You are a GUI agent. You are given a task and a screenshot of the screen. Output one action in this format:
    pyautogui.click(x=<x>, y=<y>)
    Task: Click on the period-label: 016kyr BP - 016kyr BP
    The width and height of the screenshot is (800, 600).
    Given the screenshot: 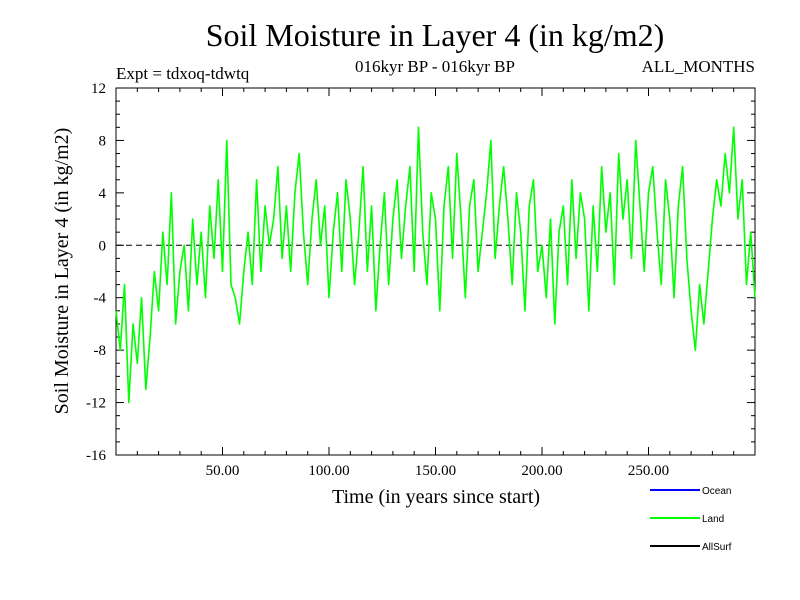 What is the action you would take?
    pyautogui.click(x=435, y=66)
    